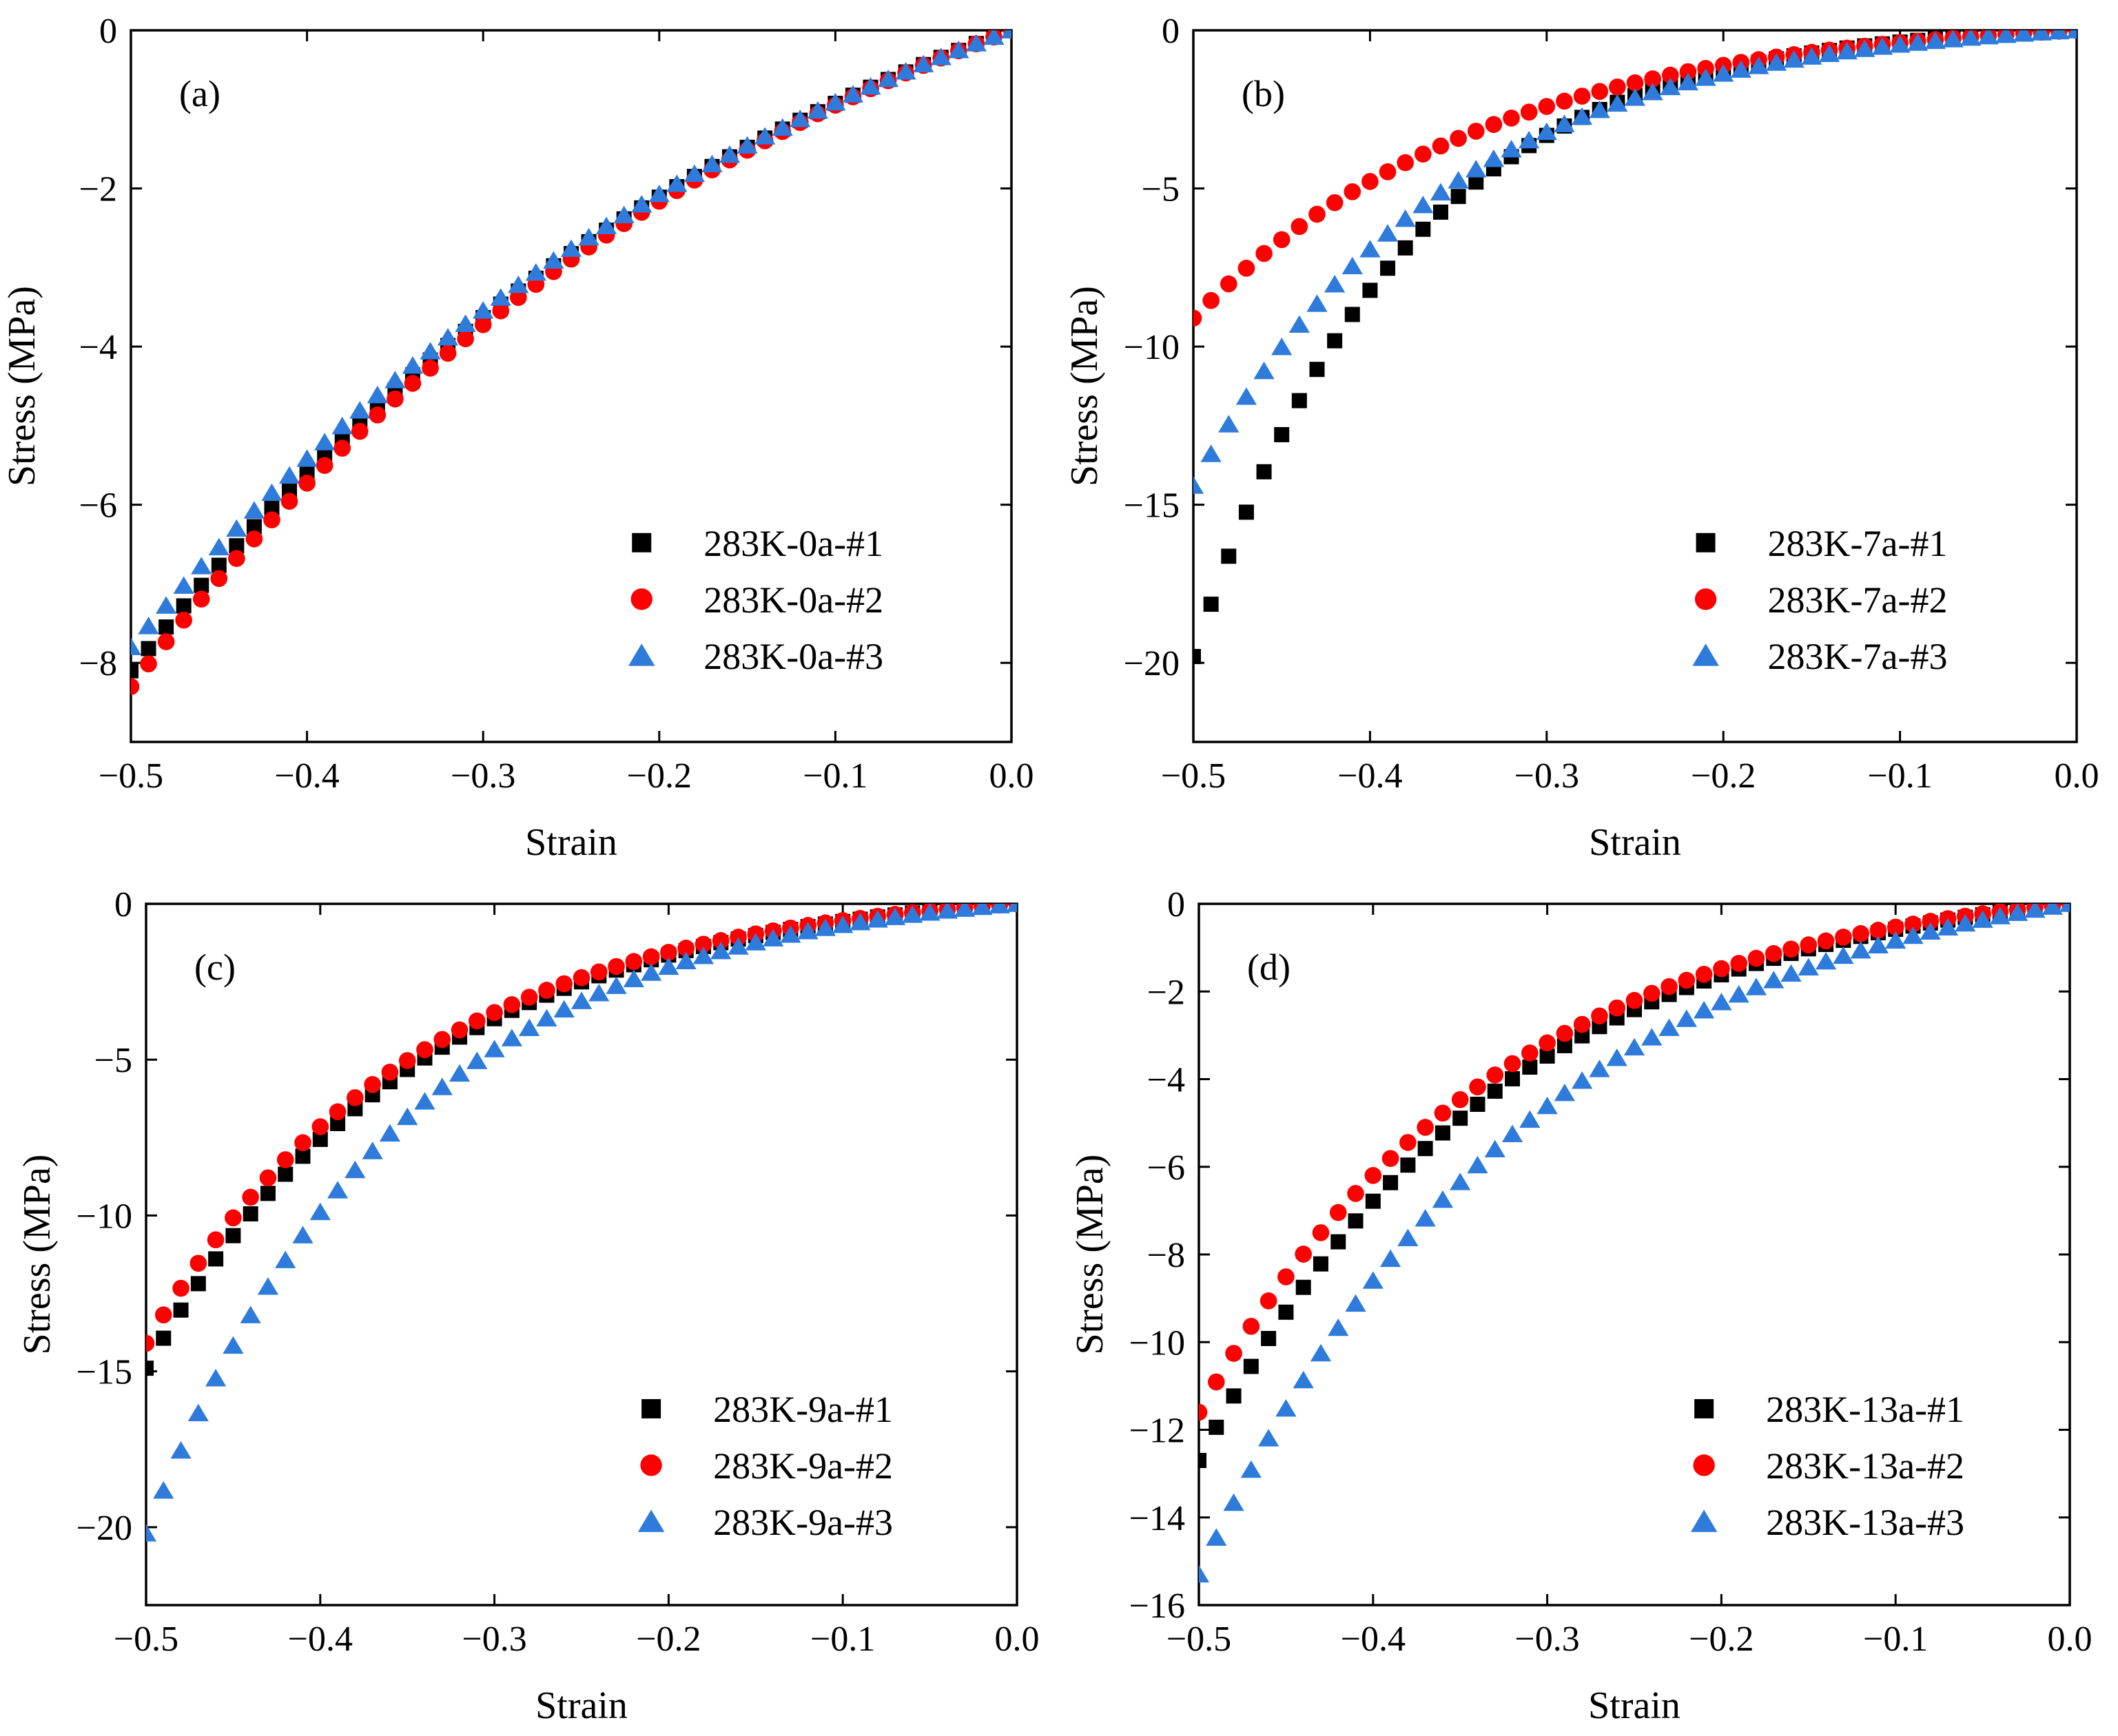 Image resolution: width=2118 pixels, height=1736 pixels. What do you see at coordinates (1858, 600) in the screenshot?
I see `legend-label: 283K-7a-#2` at bounding box center [1858, 600].